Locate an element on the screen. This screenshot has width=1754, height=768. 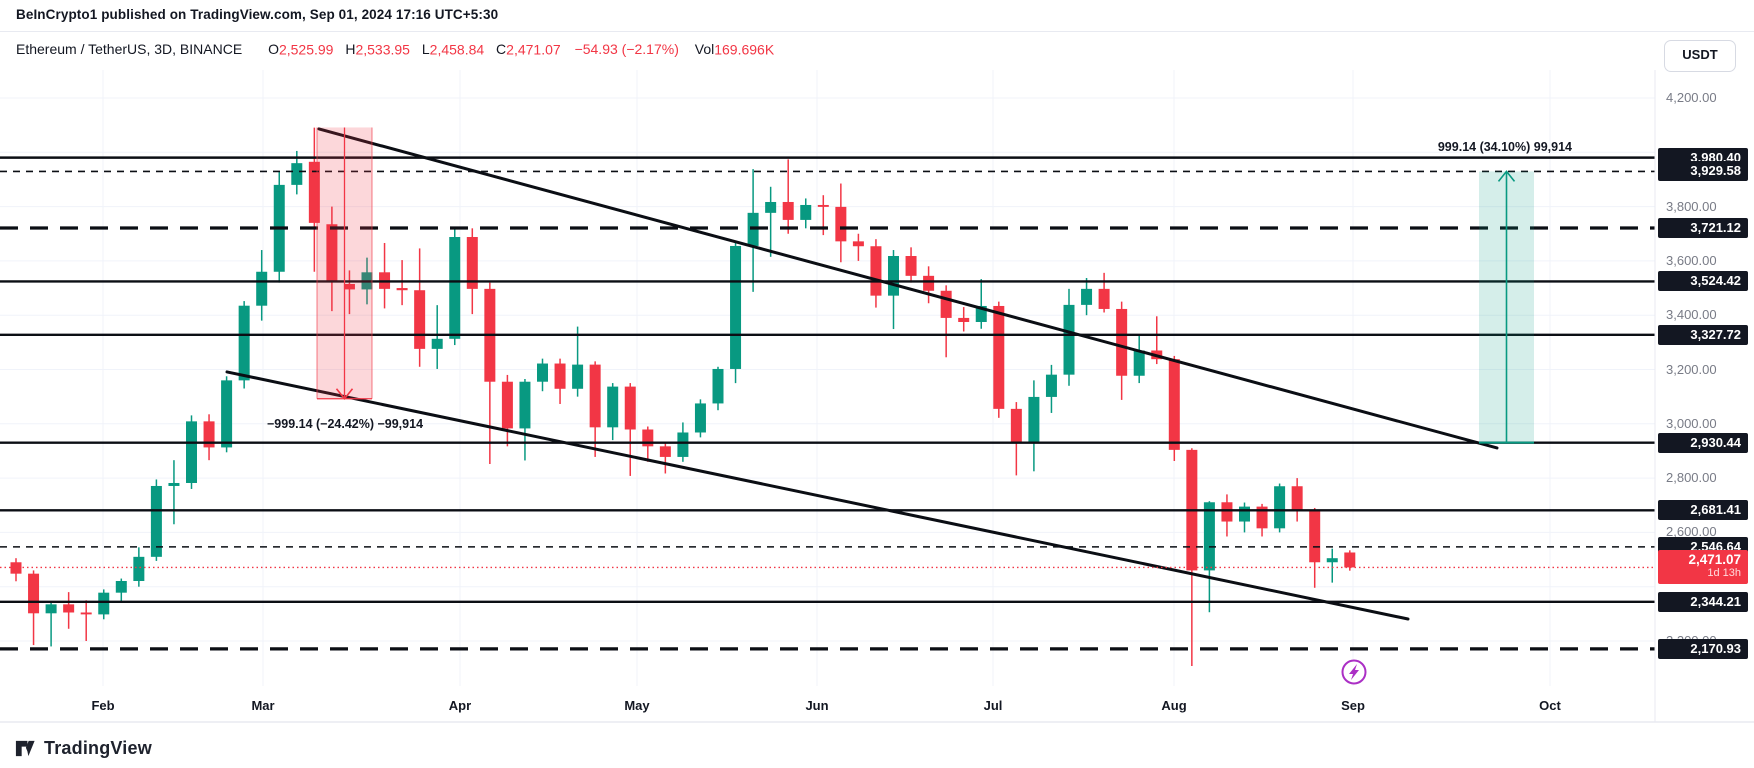
month-label-jul: Jul is located at coordinates (993, 705).